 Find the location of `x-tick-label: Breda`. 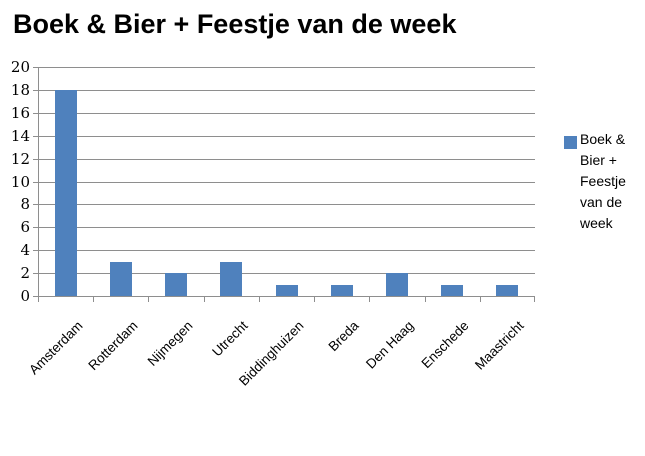

x-tick-label: Breda is located at coordinates (343, 336).